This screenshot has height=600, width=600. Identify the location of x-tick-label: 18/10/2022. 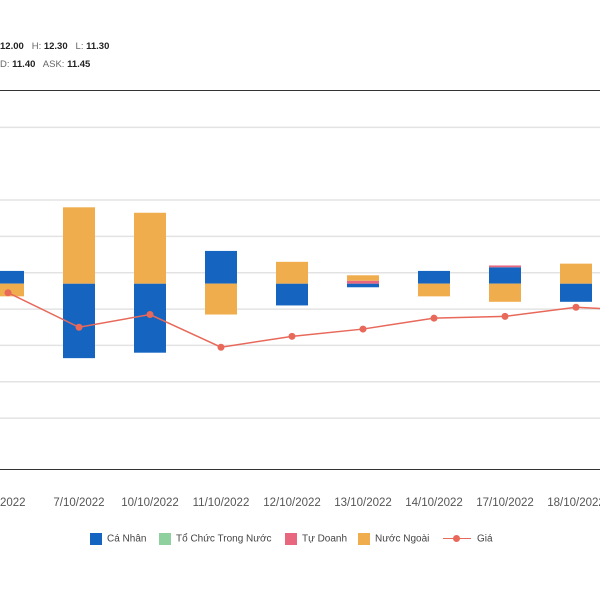
(573, 503).